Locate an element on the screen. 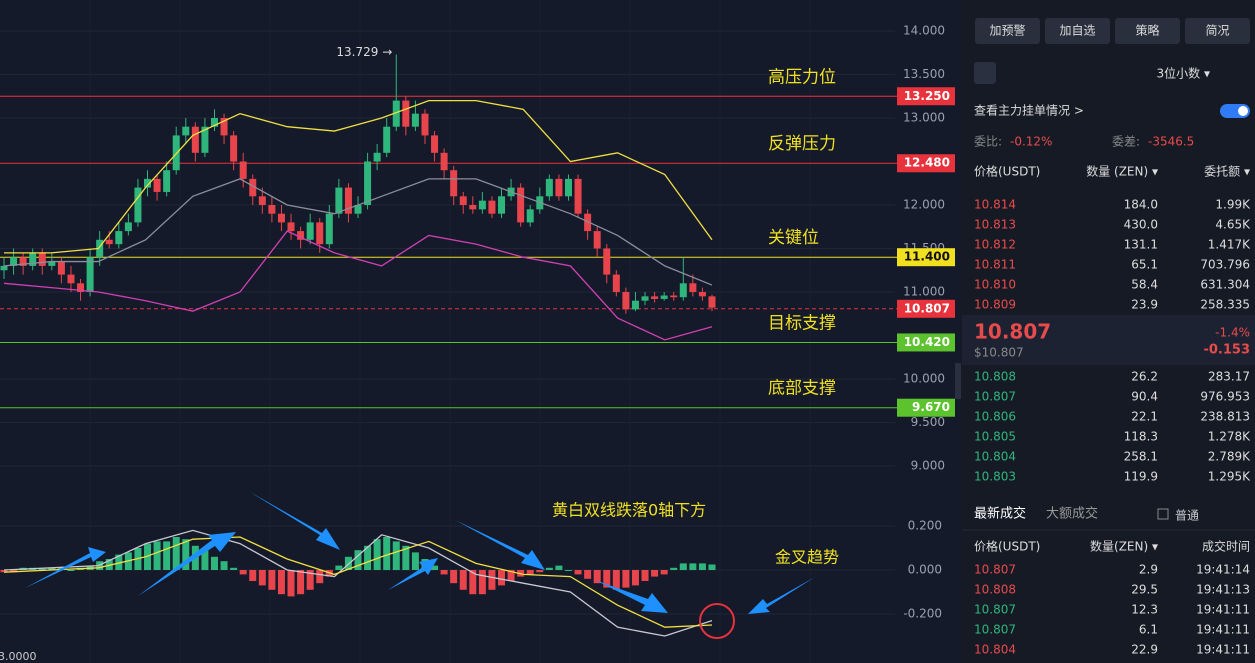  panel-text: 65.1 is located at coordinates (1144, 265).